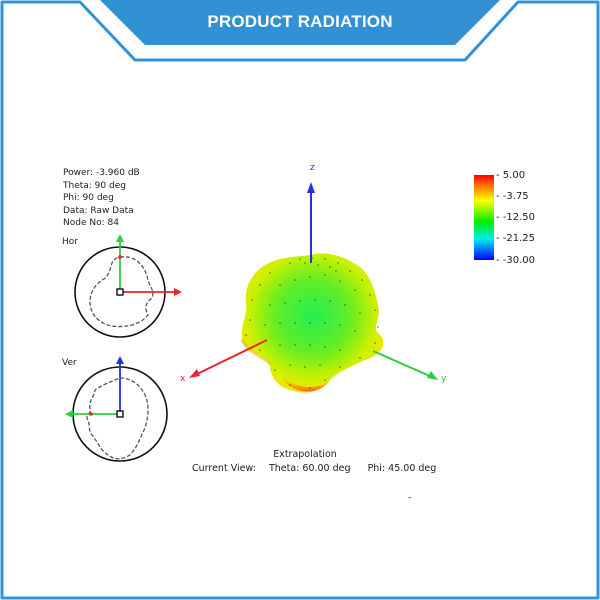  Describe the element at coordinates (444, 379) in the screenshot. I see `y-axis-label: y` at that location.